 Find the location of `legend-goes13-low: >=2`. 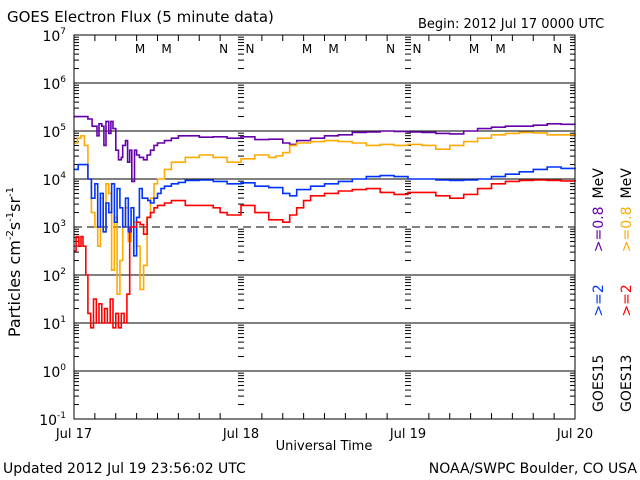

legend-goes13-low: >=2 is located at coordinates (627, 300).